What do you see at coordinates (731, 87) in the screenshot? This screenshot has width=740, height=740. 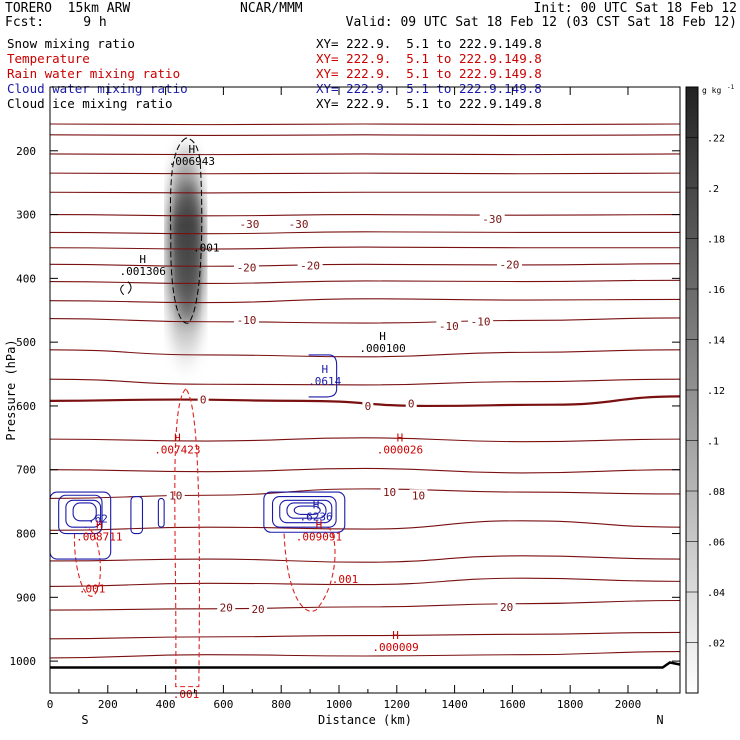 I see `colorbar-unit-exponent: -1` at bounding box center [731, 87].